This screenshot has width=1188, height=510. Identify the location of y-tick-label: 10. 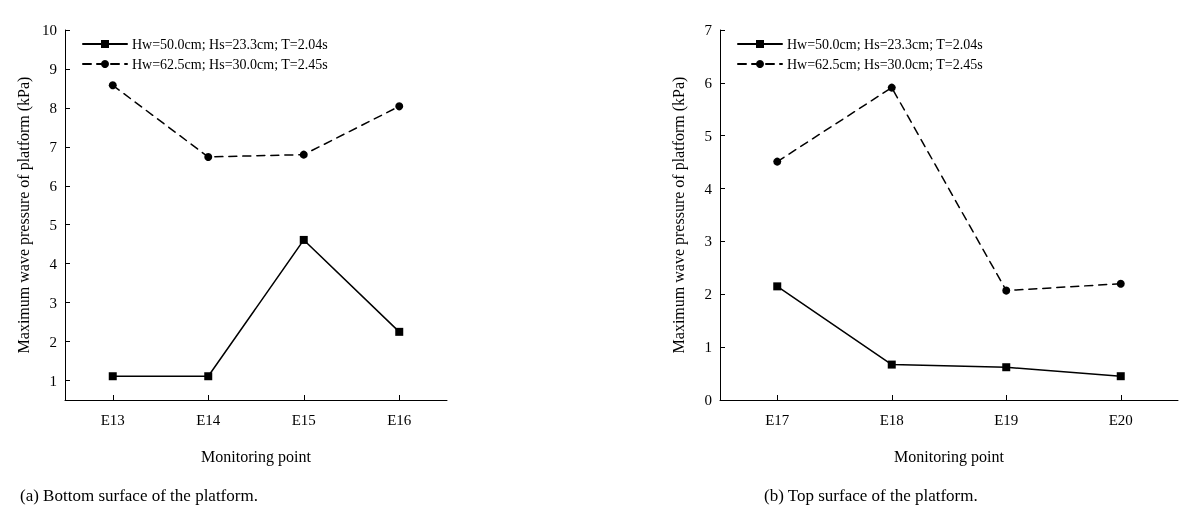
(49, 30).